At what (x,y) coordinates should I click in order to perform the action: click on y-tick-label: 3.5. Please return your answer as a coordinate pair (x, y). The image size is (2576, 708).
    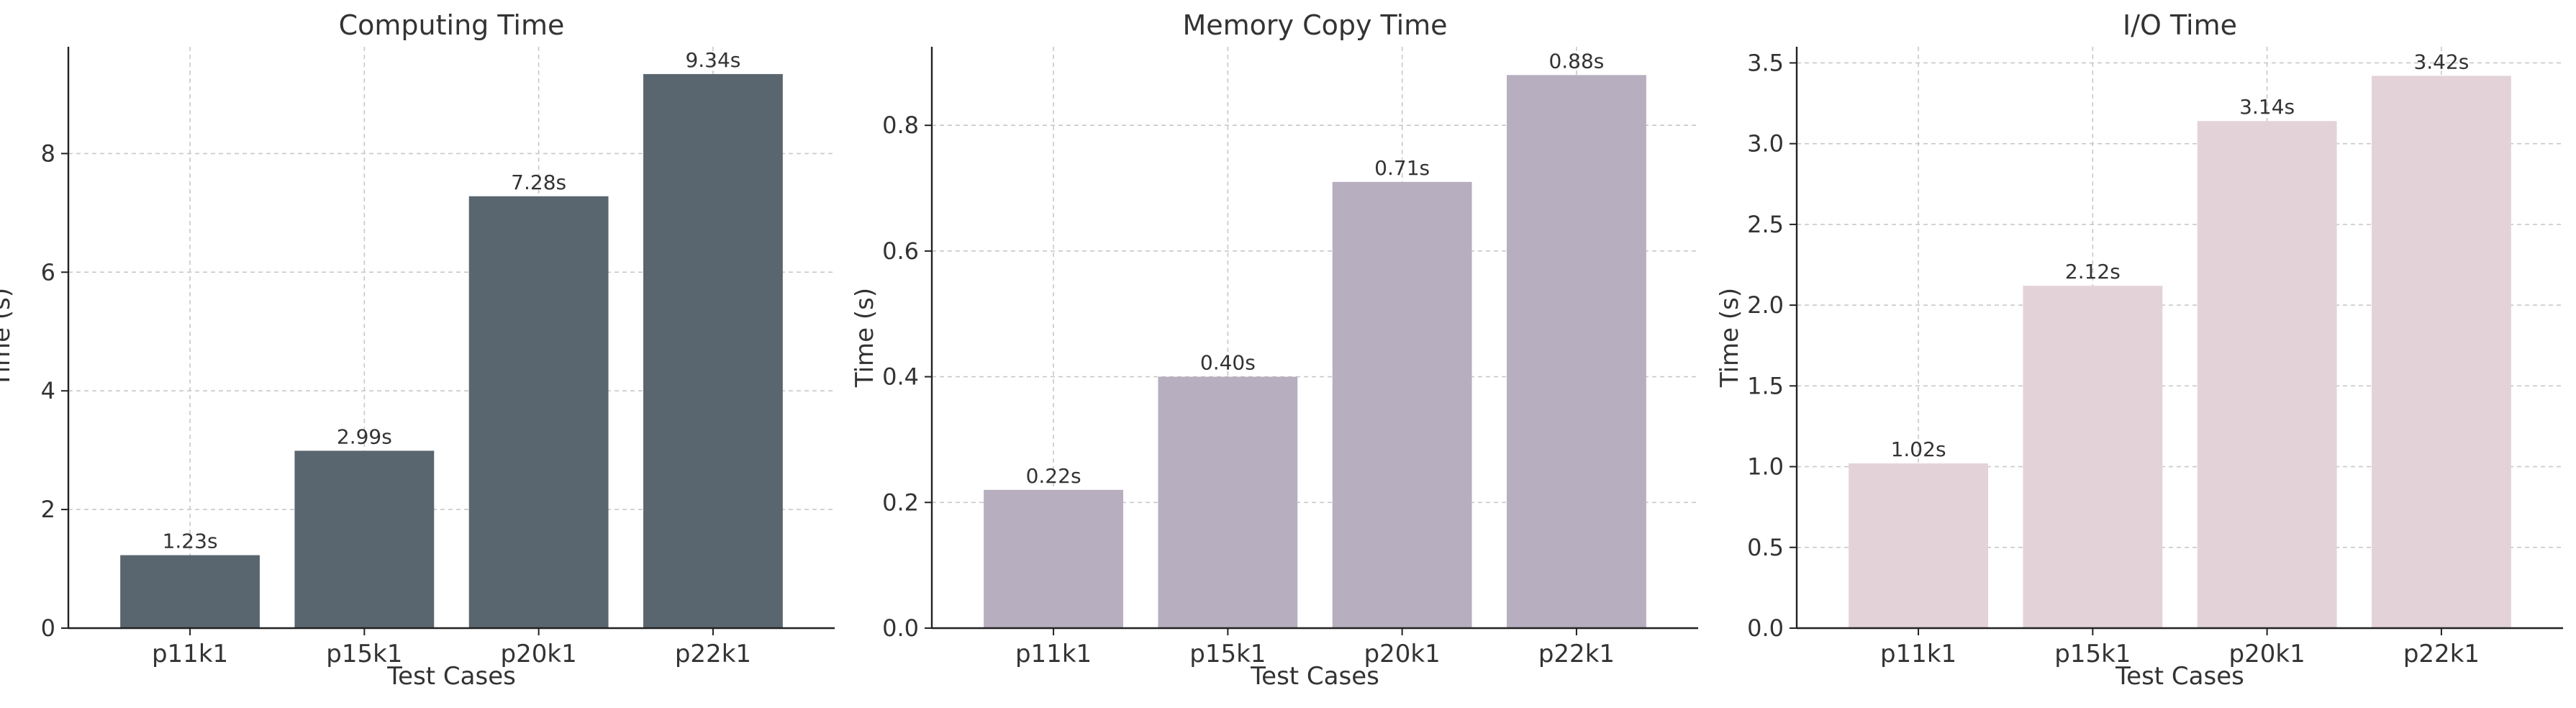
    Looking at the image, I should click on (1765, 62).